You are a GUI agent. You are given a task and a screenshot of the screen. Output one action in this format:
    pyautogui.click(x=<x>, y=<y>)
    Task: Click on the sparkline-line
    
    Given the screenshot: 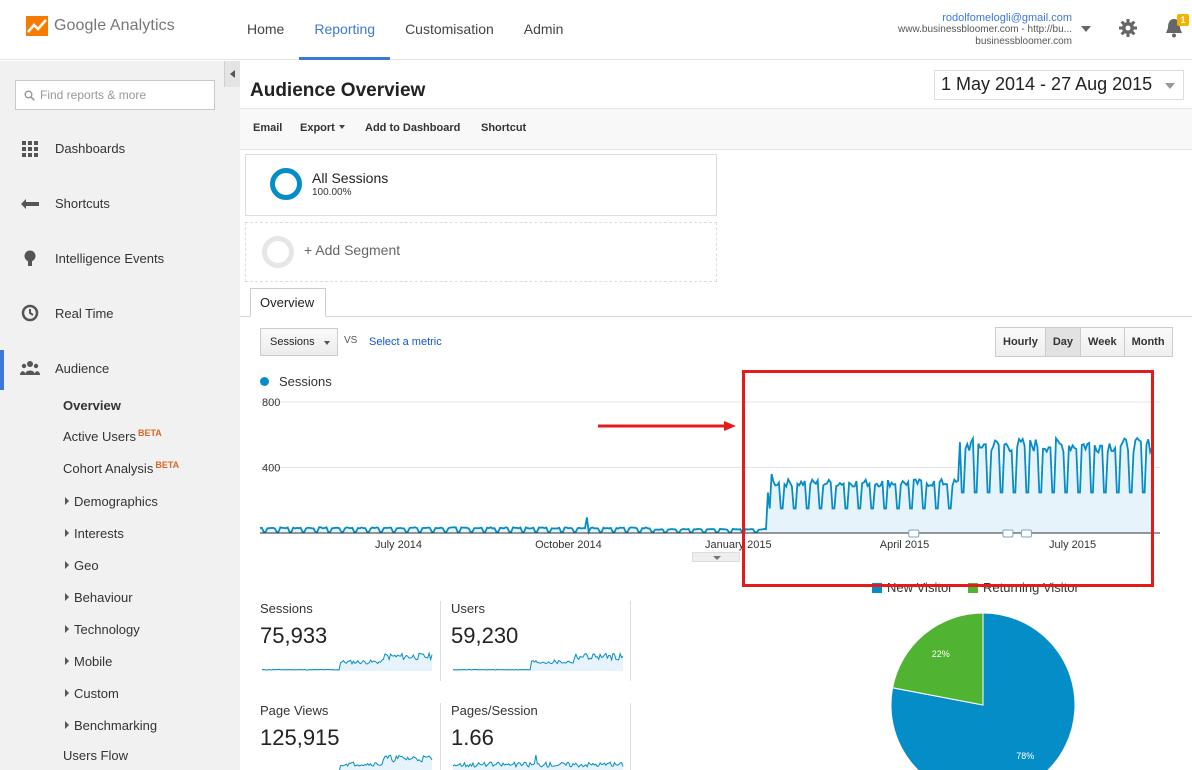 What is the action you would take?
    pyautogui.click(x=538, y=761)
    